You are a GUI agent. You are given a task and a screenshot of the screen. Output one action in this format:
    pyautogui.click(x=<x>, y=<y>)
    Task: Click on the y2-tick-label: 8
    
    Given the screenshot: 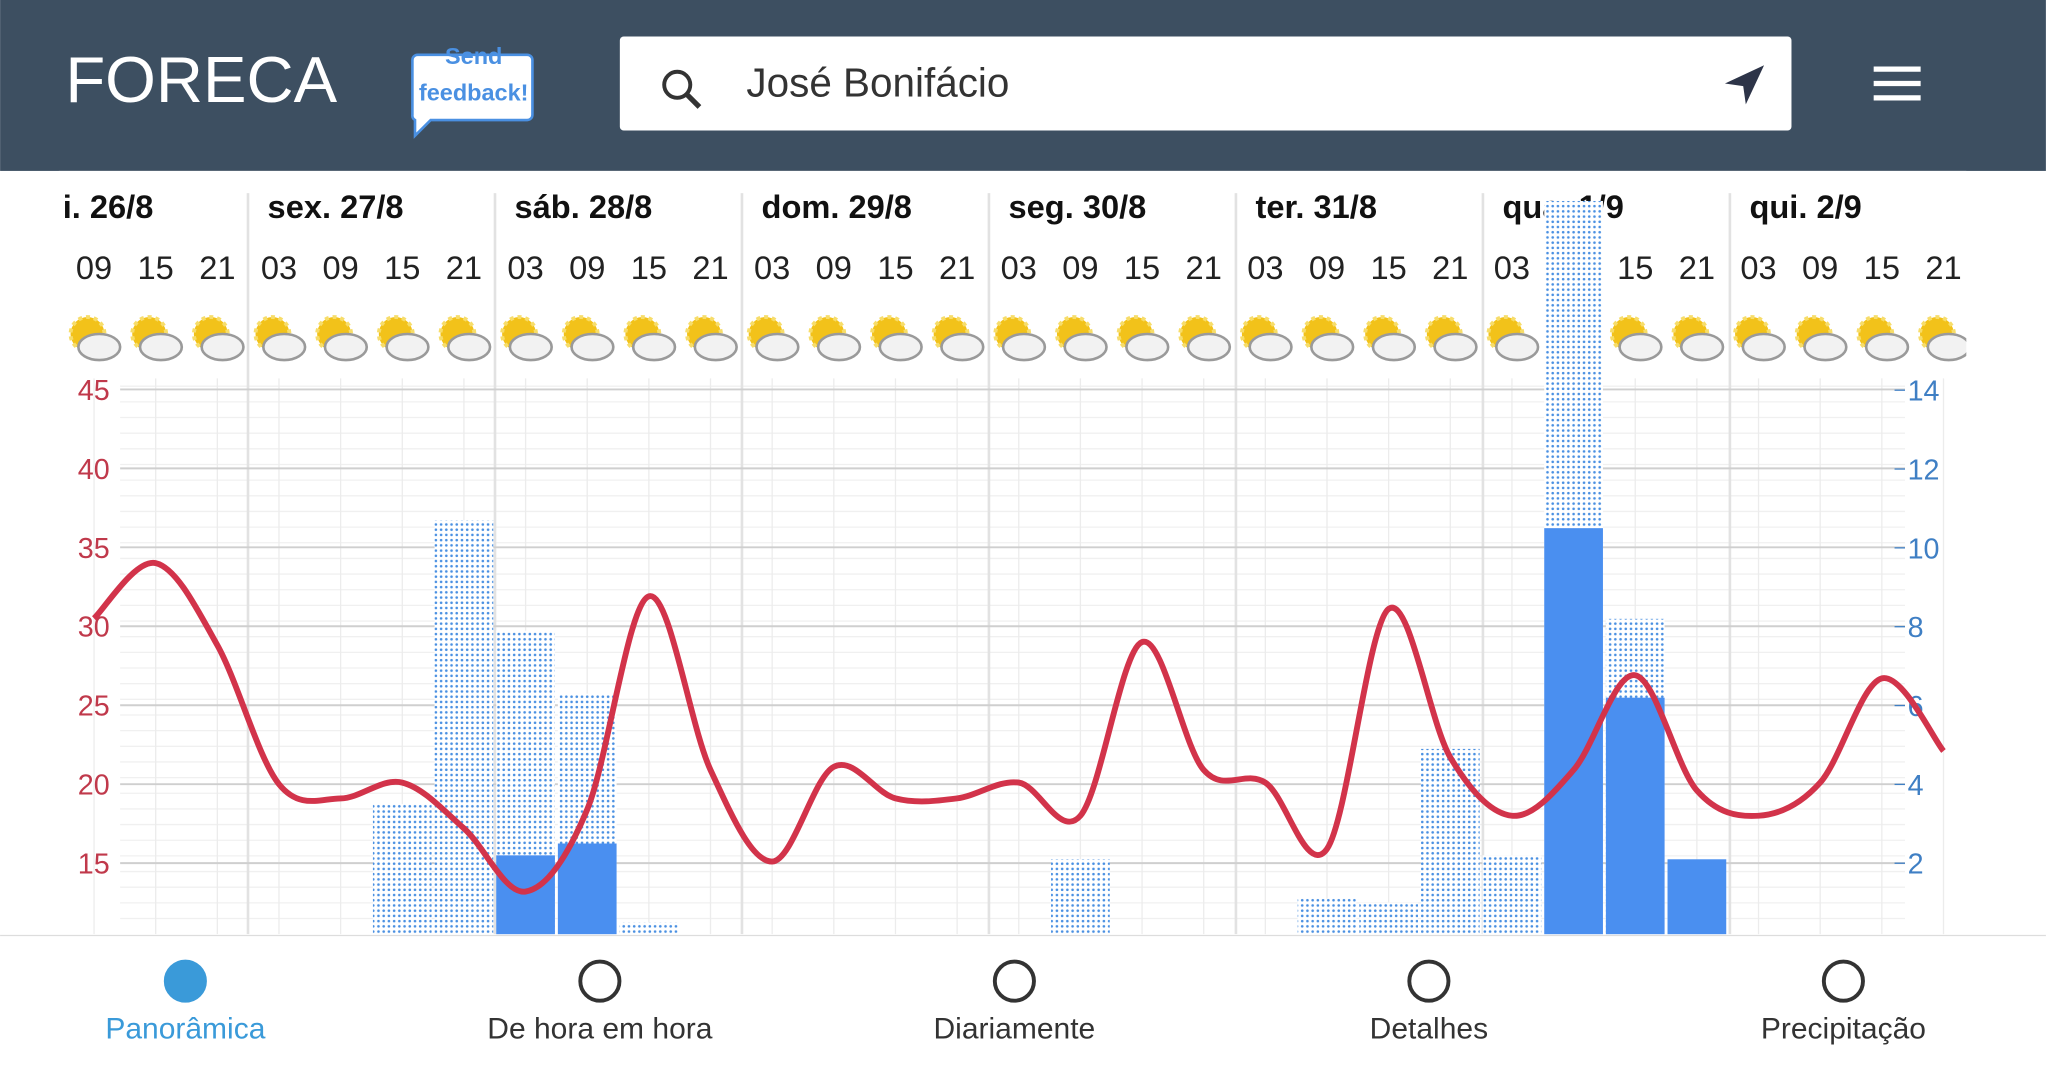 What is the action you would take?
    pyautogui.click(x=1916, y=628)
    